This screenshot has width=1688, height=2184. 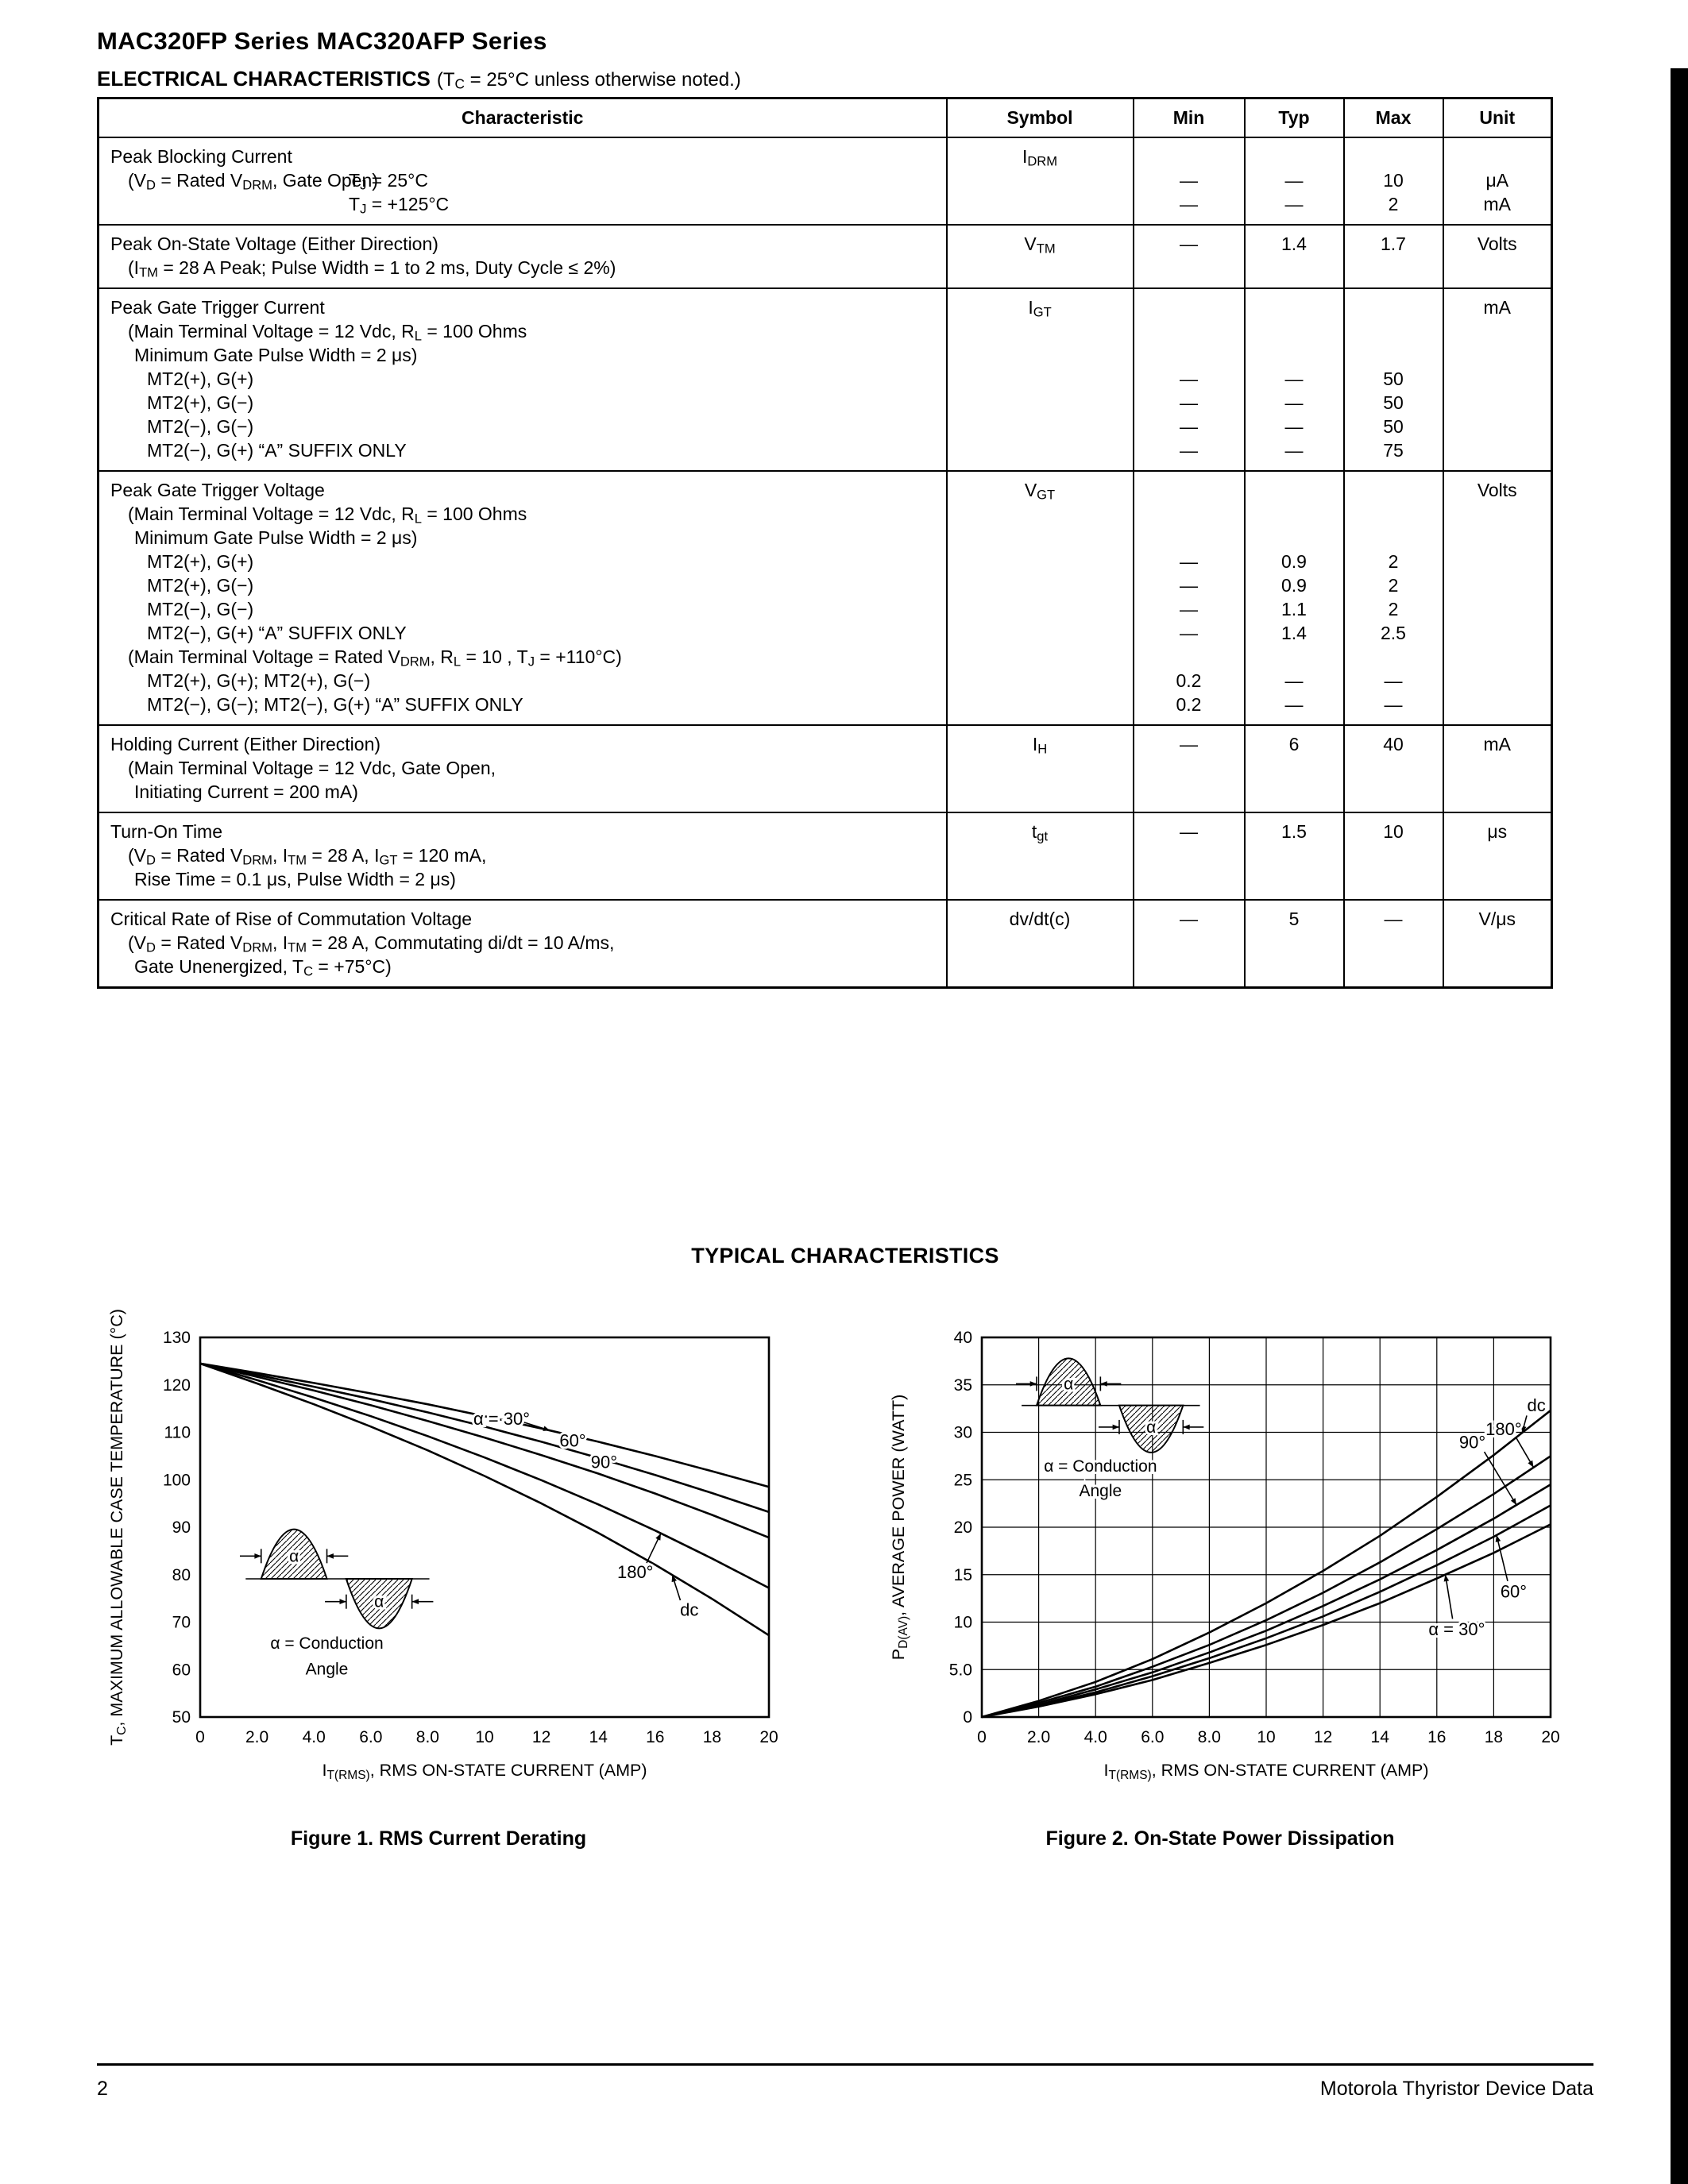 What do you see at coordinates (177, 1385) in the screenshot?
I see `svg-text: 120` at bounding box center [177, 1385].